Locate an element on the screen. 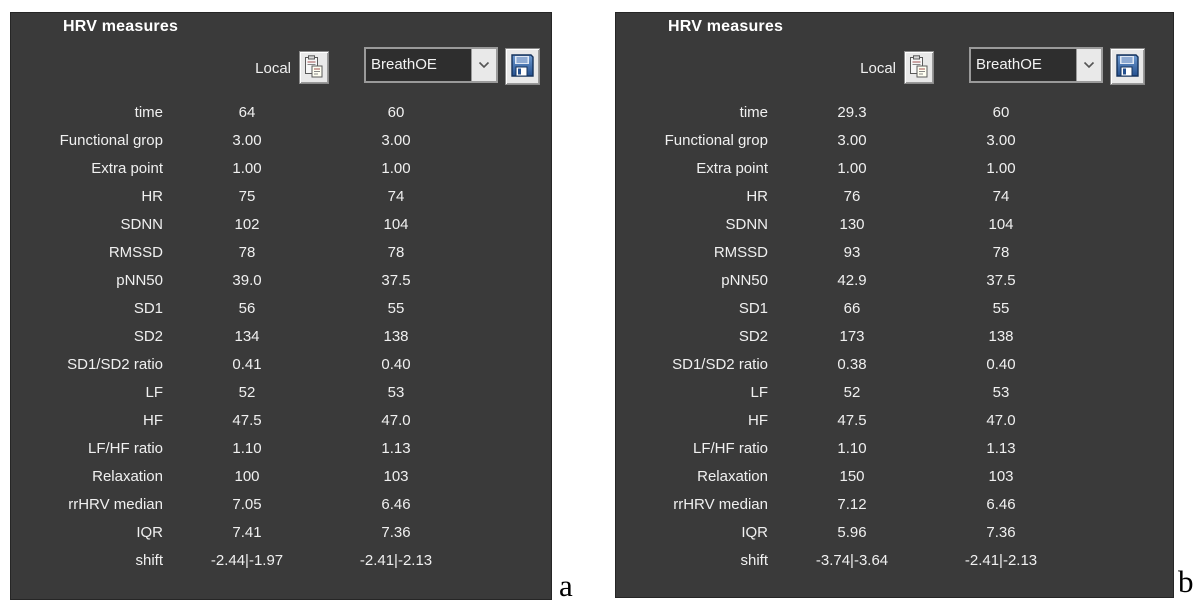 The image size is (1200, 608). measure-row: pNN50 39.0 37.5 is located at coordinates (281, 281).